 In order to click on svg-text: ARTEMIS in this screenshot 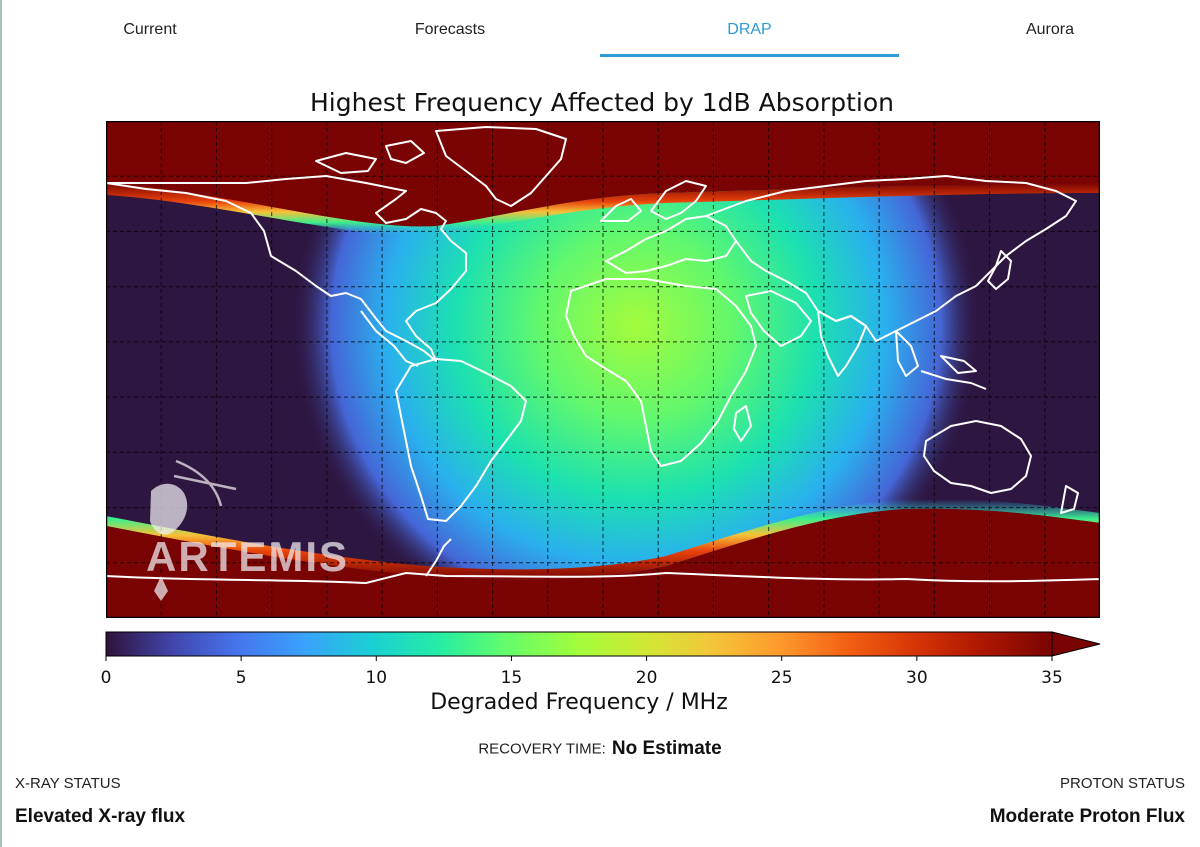, I will do `click(247, 556)`.